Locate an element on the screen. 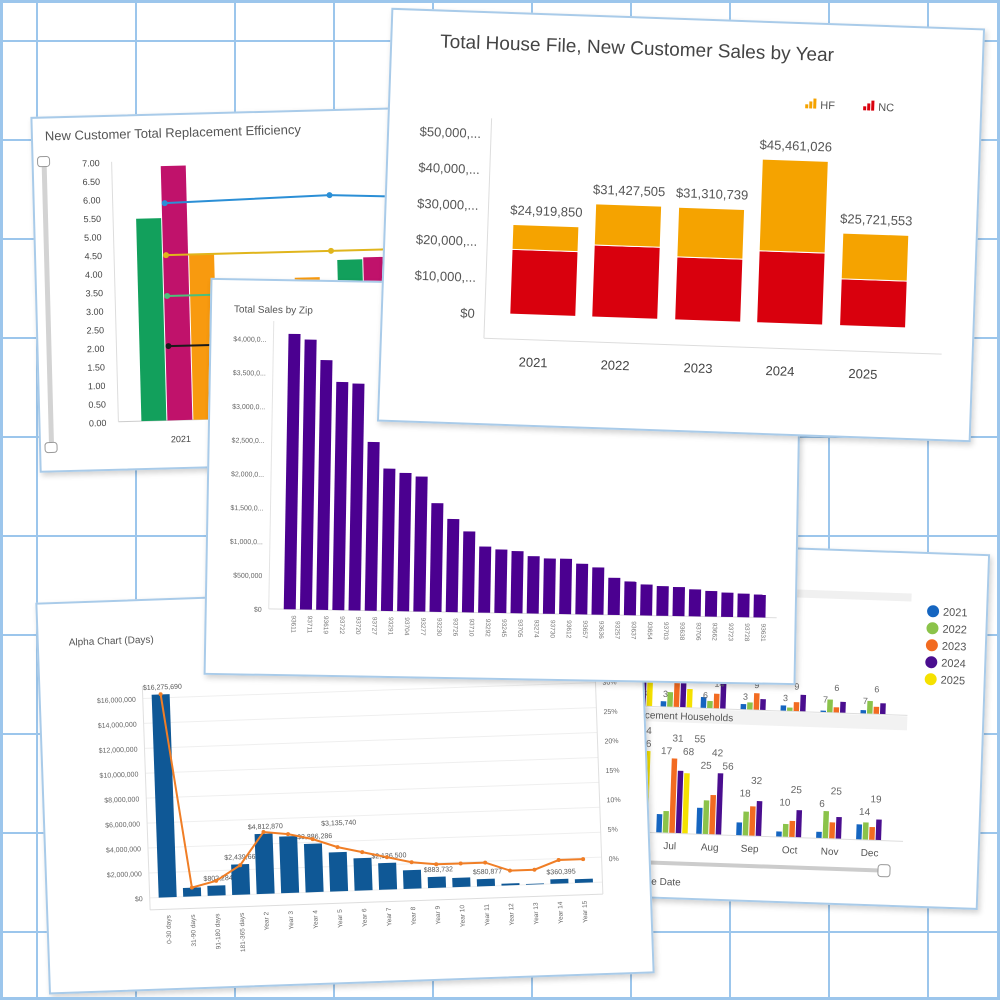 The image size is (1000, 1000). x-tick-label: Year 4 is located at coordinates (316, 919).